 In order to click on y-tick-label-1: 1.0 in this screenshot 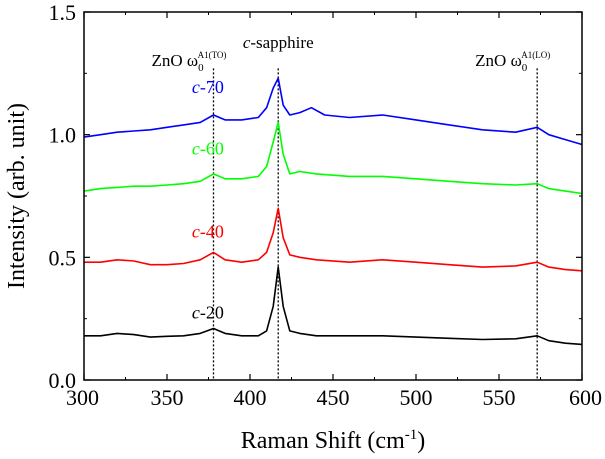, I will do `click(63, 135)`.